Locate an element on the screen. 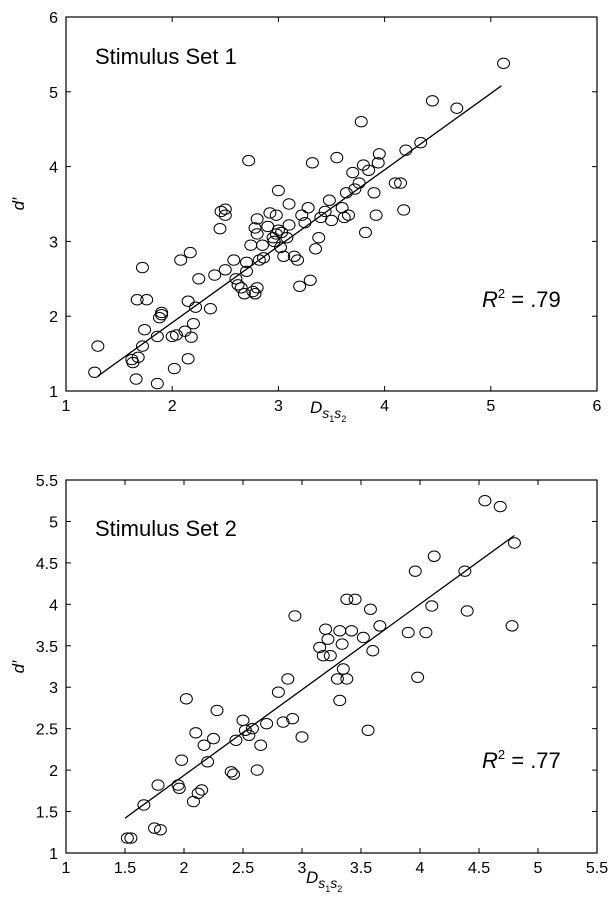 Image resolution: width=615 pixels, height=921 pixels. y-tick-label: 3.5 is located at coordinates (47, 647).